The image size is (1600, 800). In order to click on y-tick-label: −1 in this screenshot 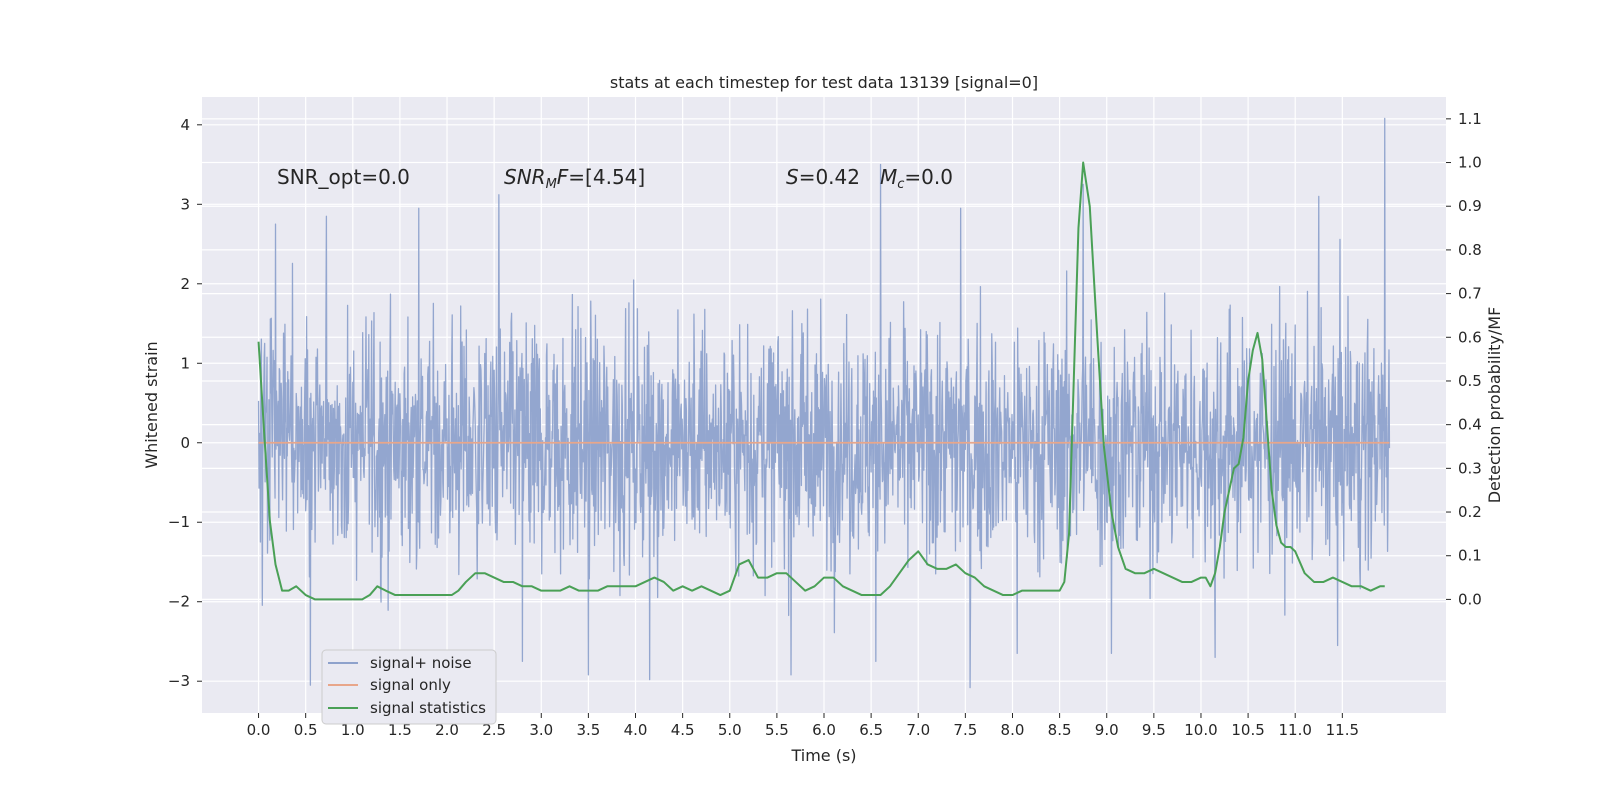, I will do `click(179, 522)`.